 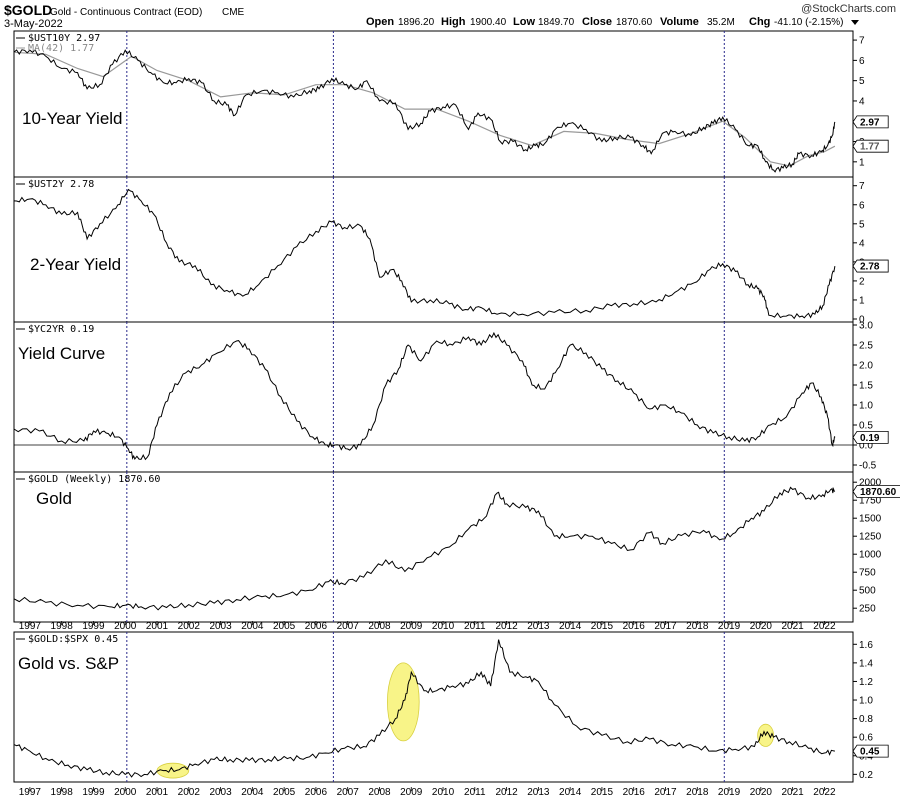 What do you see at coordinates (697, 626) in the screenshot?
I see `x-tick-label: 2018` at bounding box center [697, 626].